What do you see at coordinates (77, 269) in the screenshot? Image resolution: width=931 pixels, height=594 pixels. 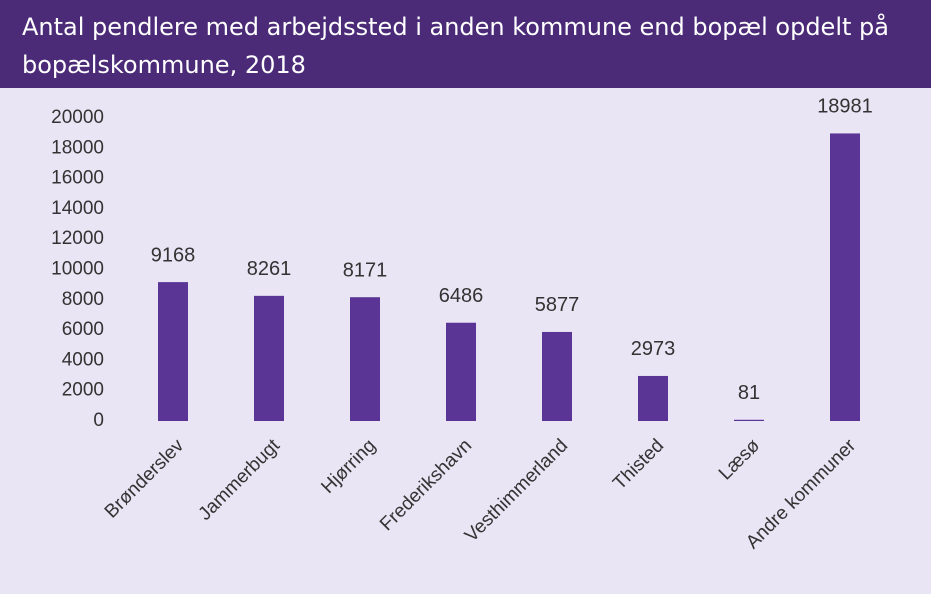 I see `y-tick-label: 10000` at bounding box center [77, 269].